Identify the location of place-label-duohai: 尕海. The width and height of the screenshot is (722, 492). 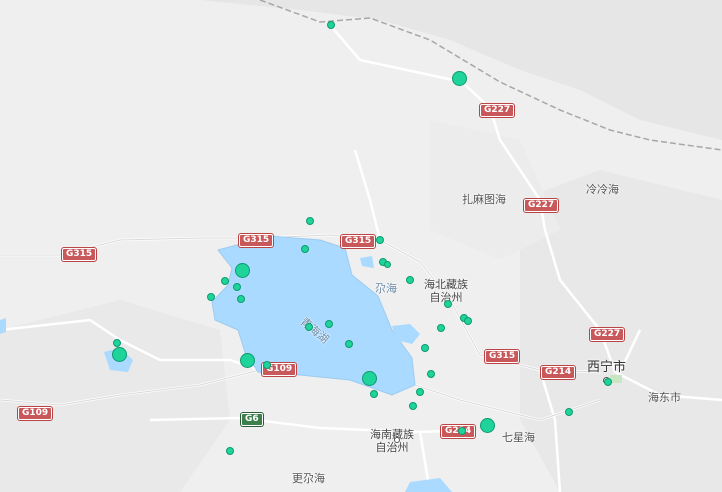
(386, 288).